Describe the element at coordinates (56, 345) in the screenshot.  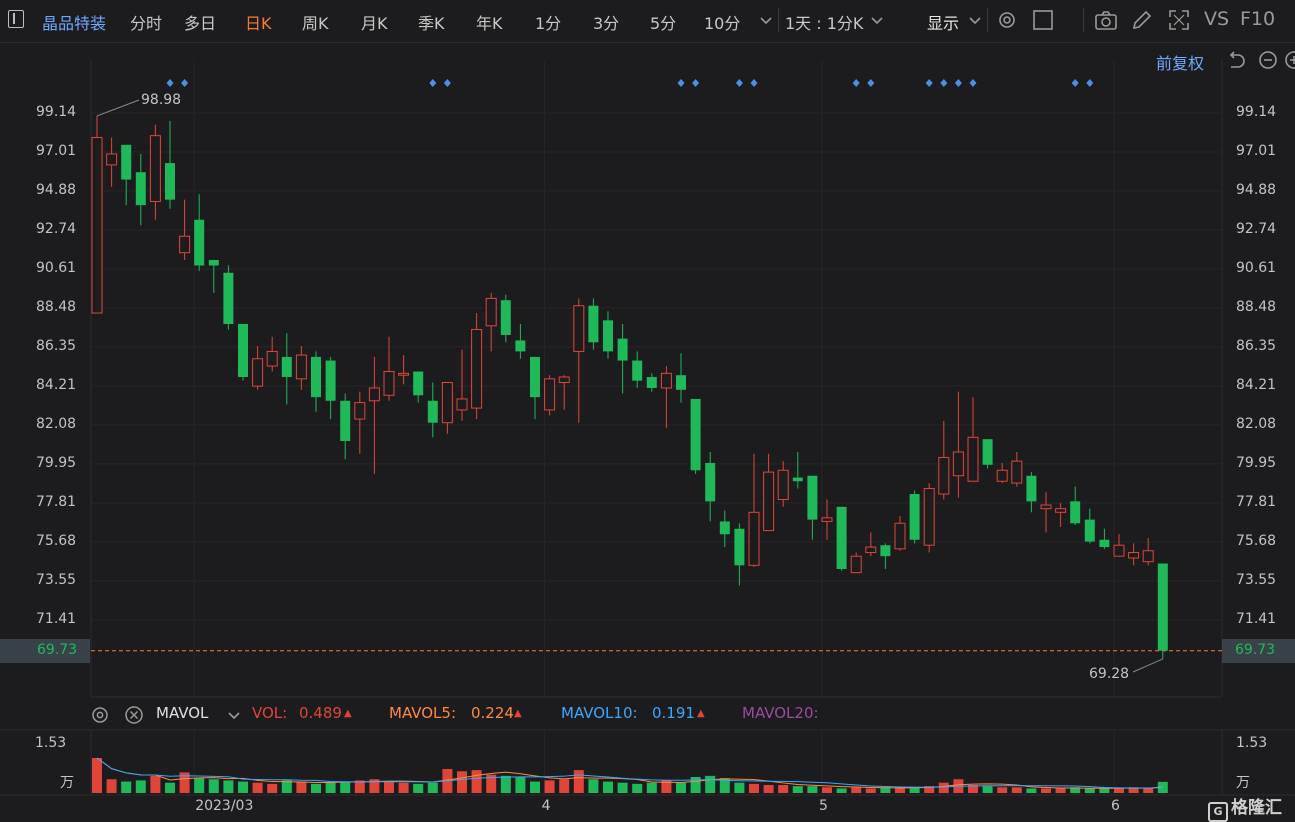
I see `price-tick-left: 86.35` at that location.